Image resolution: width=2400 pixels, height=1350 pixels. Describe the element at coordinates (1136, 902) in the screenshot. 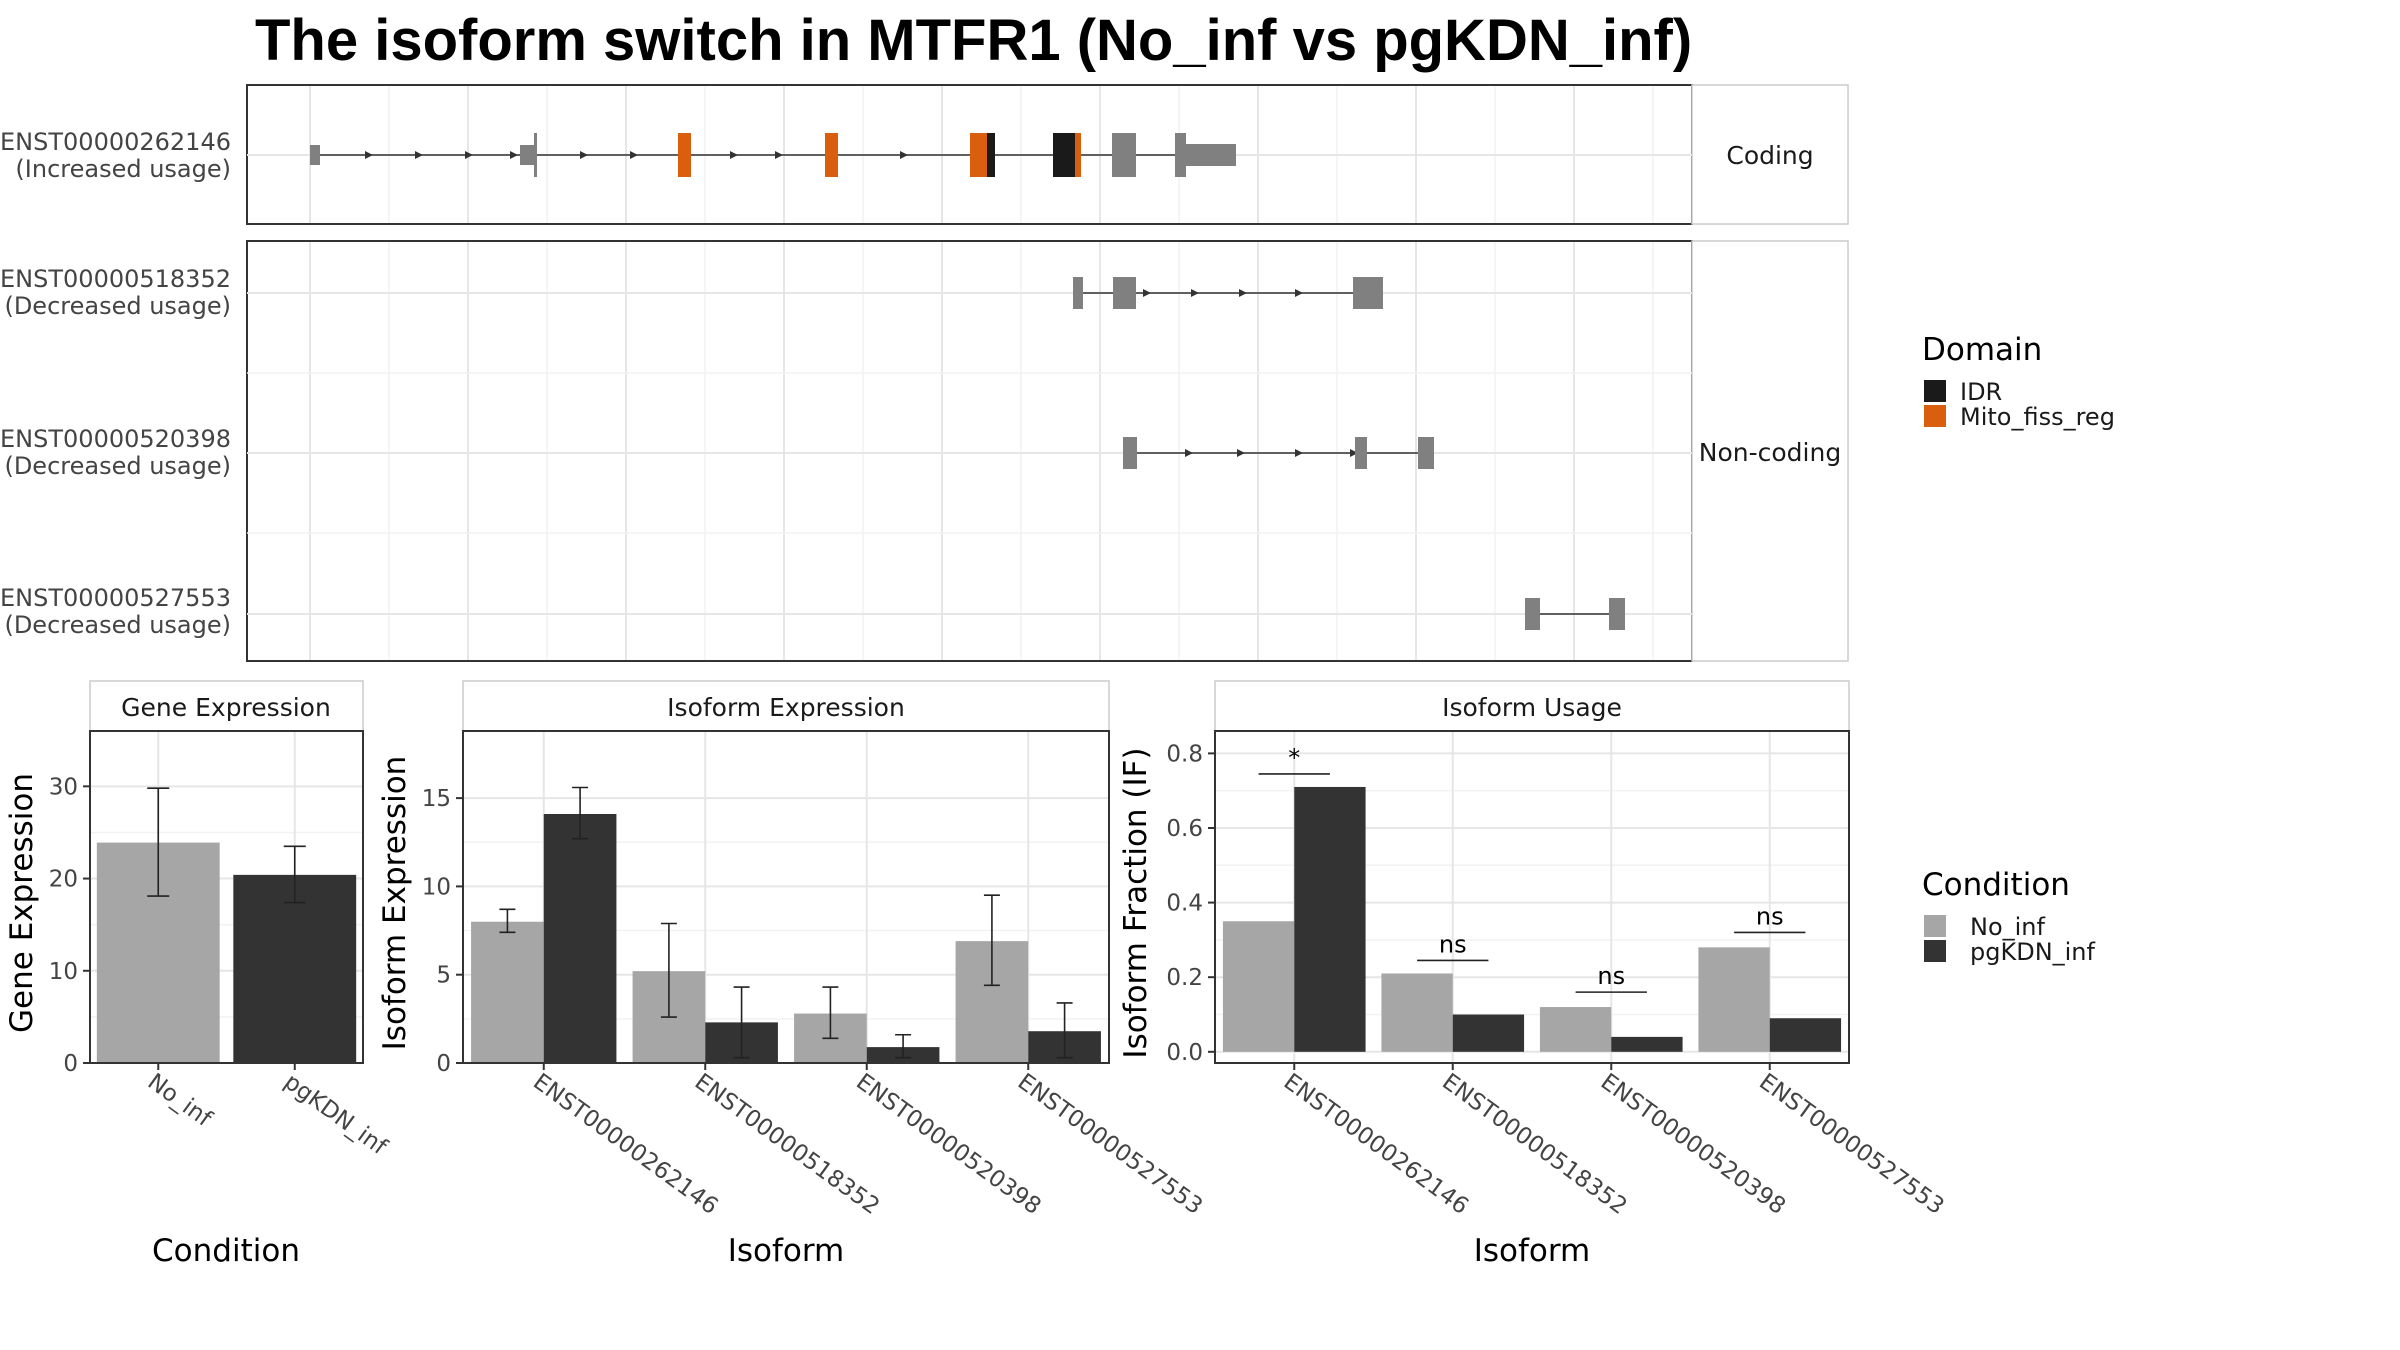

I see `isoform-usage-ylabel: Isoform Fraction (IF)` at that location.